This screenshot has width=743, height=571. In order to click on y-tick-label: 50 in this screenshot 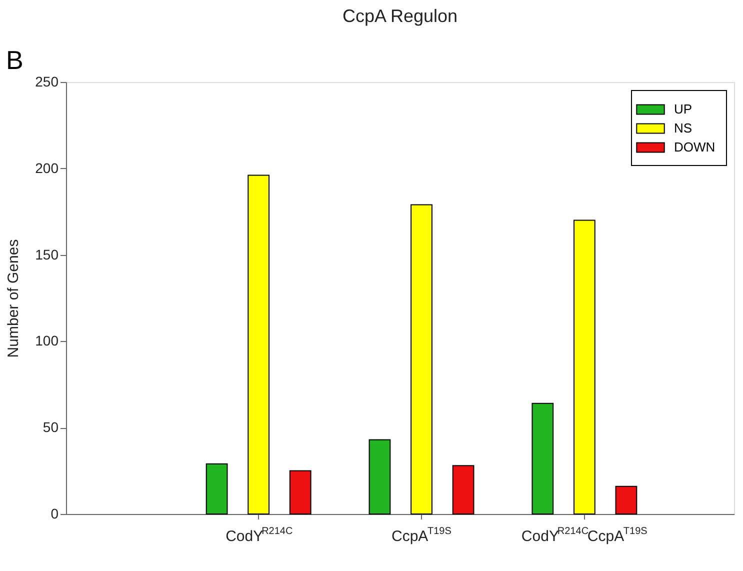, I will do `click(50, 427)`.